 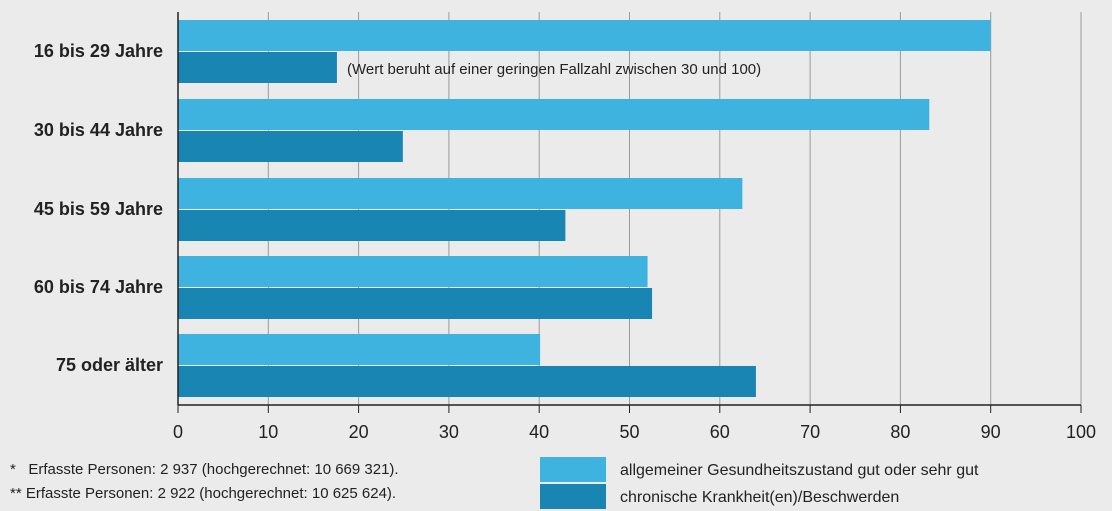 What do you see at coordinates (98, 209) in the screenshot?
I see `y-tick-label: 45 bis 59 Jahre` at bounding box center [98, 209].